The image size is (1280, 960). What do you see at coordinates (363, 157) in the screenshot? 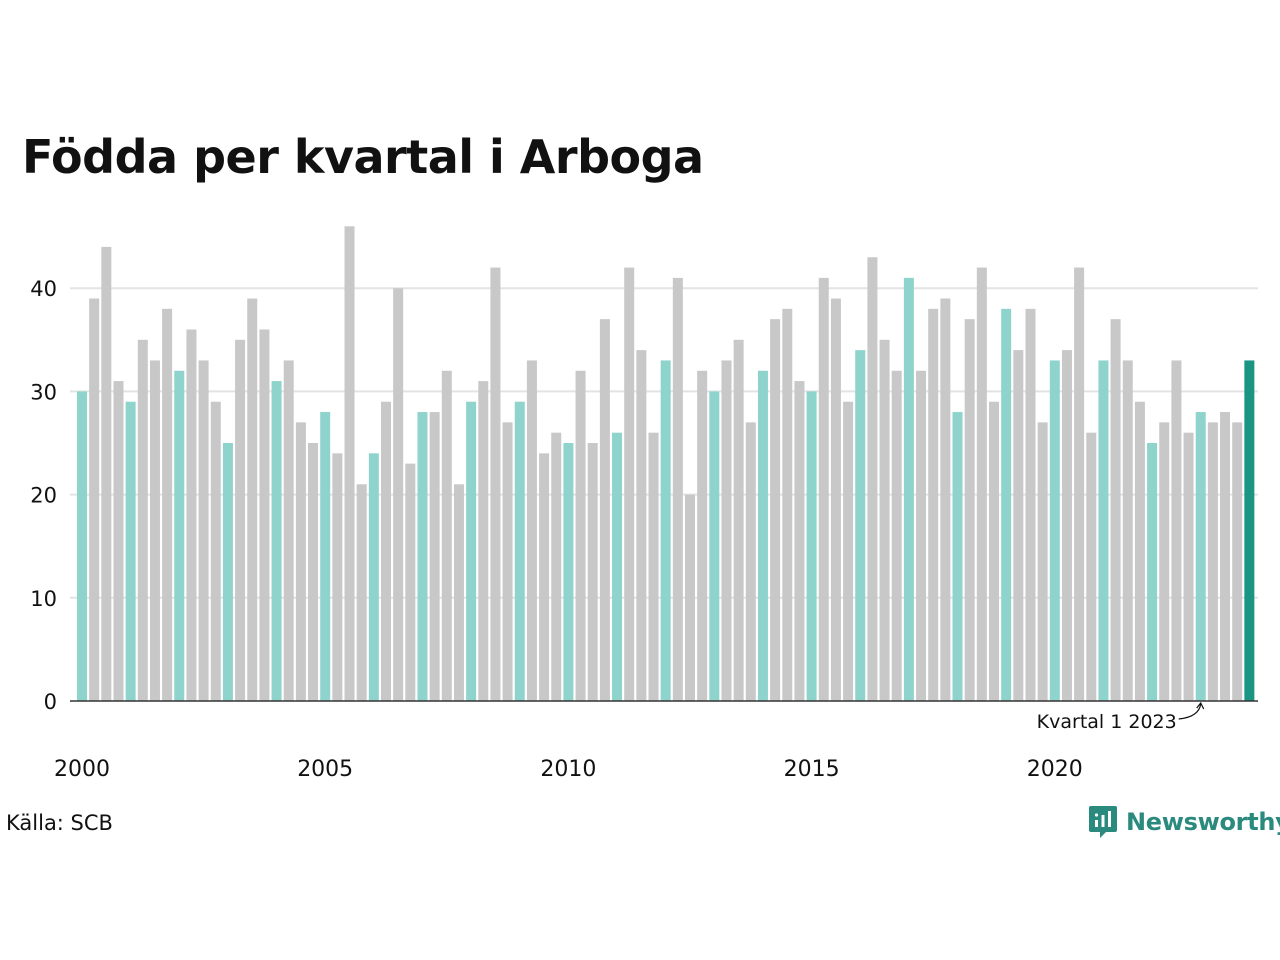
I see `chart-title: Födda per kvartal i Arboga` at bounding box center [363, 157].